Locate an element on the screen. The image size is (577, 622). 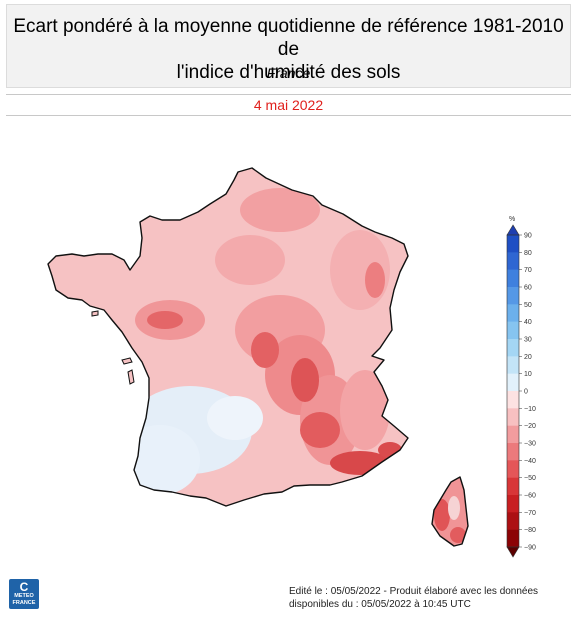
meteo-france-logo: C METEO FRANCE is located at coordinates (24, 594).